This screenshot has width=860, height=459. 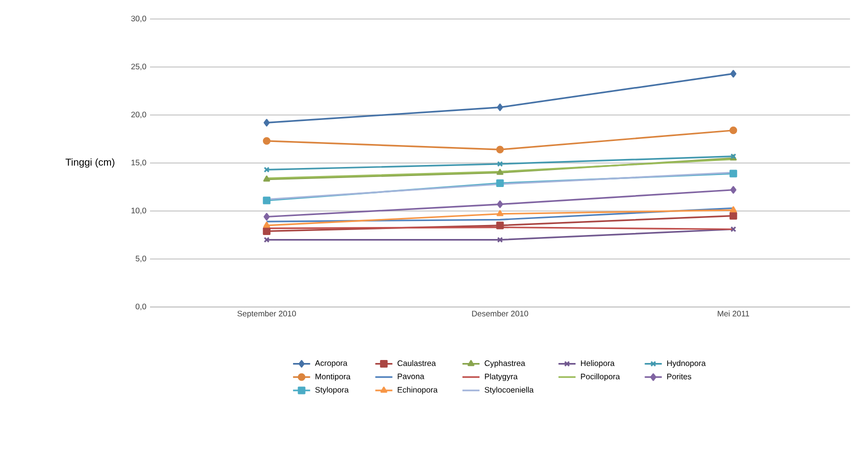 What do you see at coordinates (417, 363) in the screenshot?
I see `legend-label: Caulastrea` at bounding box center [417, 363].